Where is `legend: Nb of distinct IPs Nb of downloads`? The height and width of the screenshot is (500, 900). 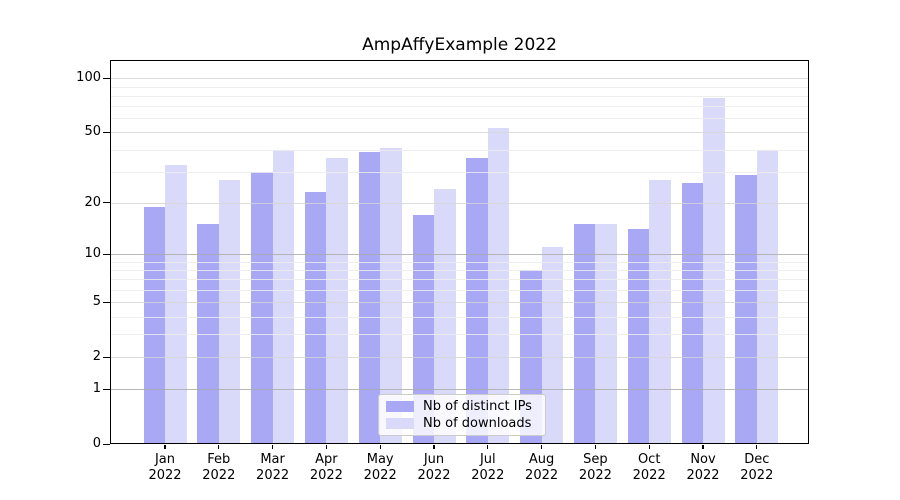 legend: Nb of distinct IPs Nb of downloads is located at coordinates (462, 415).